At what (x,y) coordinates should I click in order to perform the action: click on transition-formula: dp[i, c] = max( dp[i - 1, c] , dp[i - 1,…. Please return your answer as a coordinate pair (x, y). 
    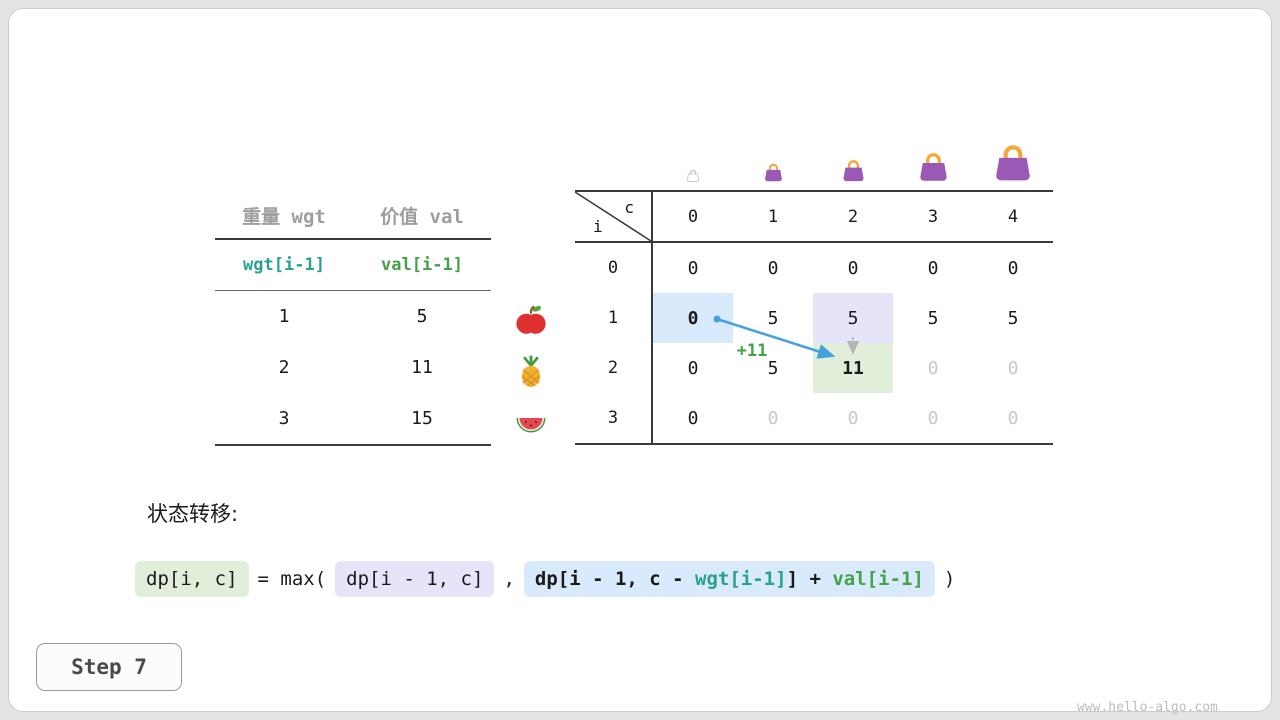
    Looking at the image, I should click on (545, 579).